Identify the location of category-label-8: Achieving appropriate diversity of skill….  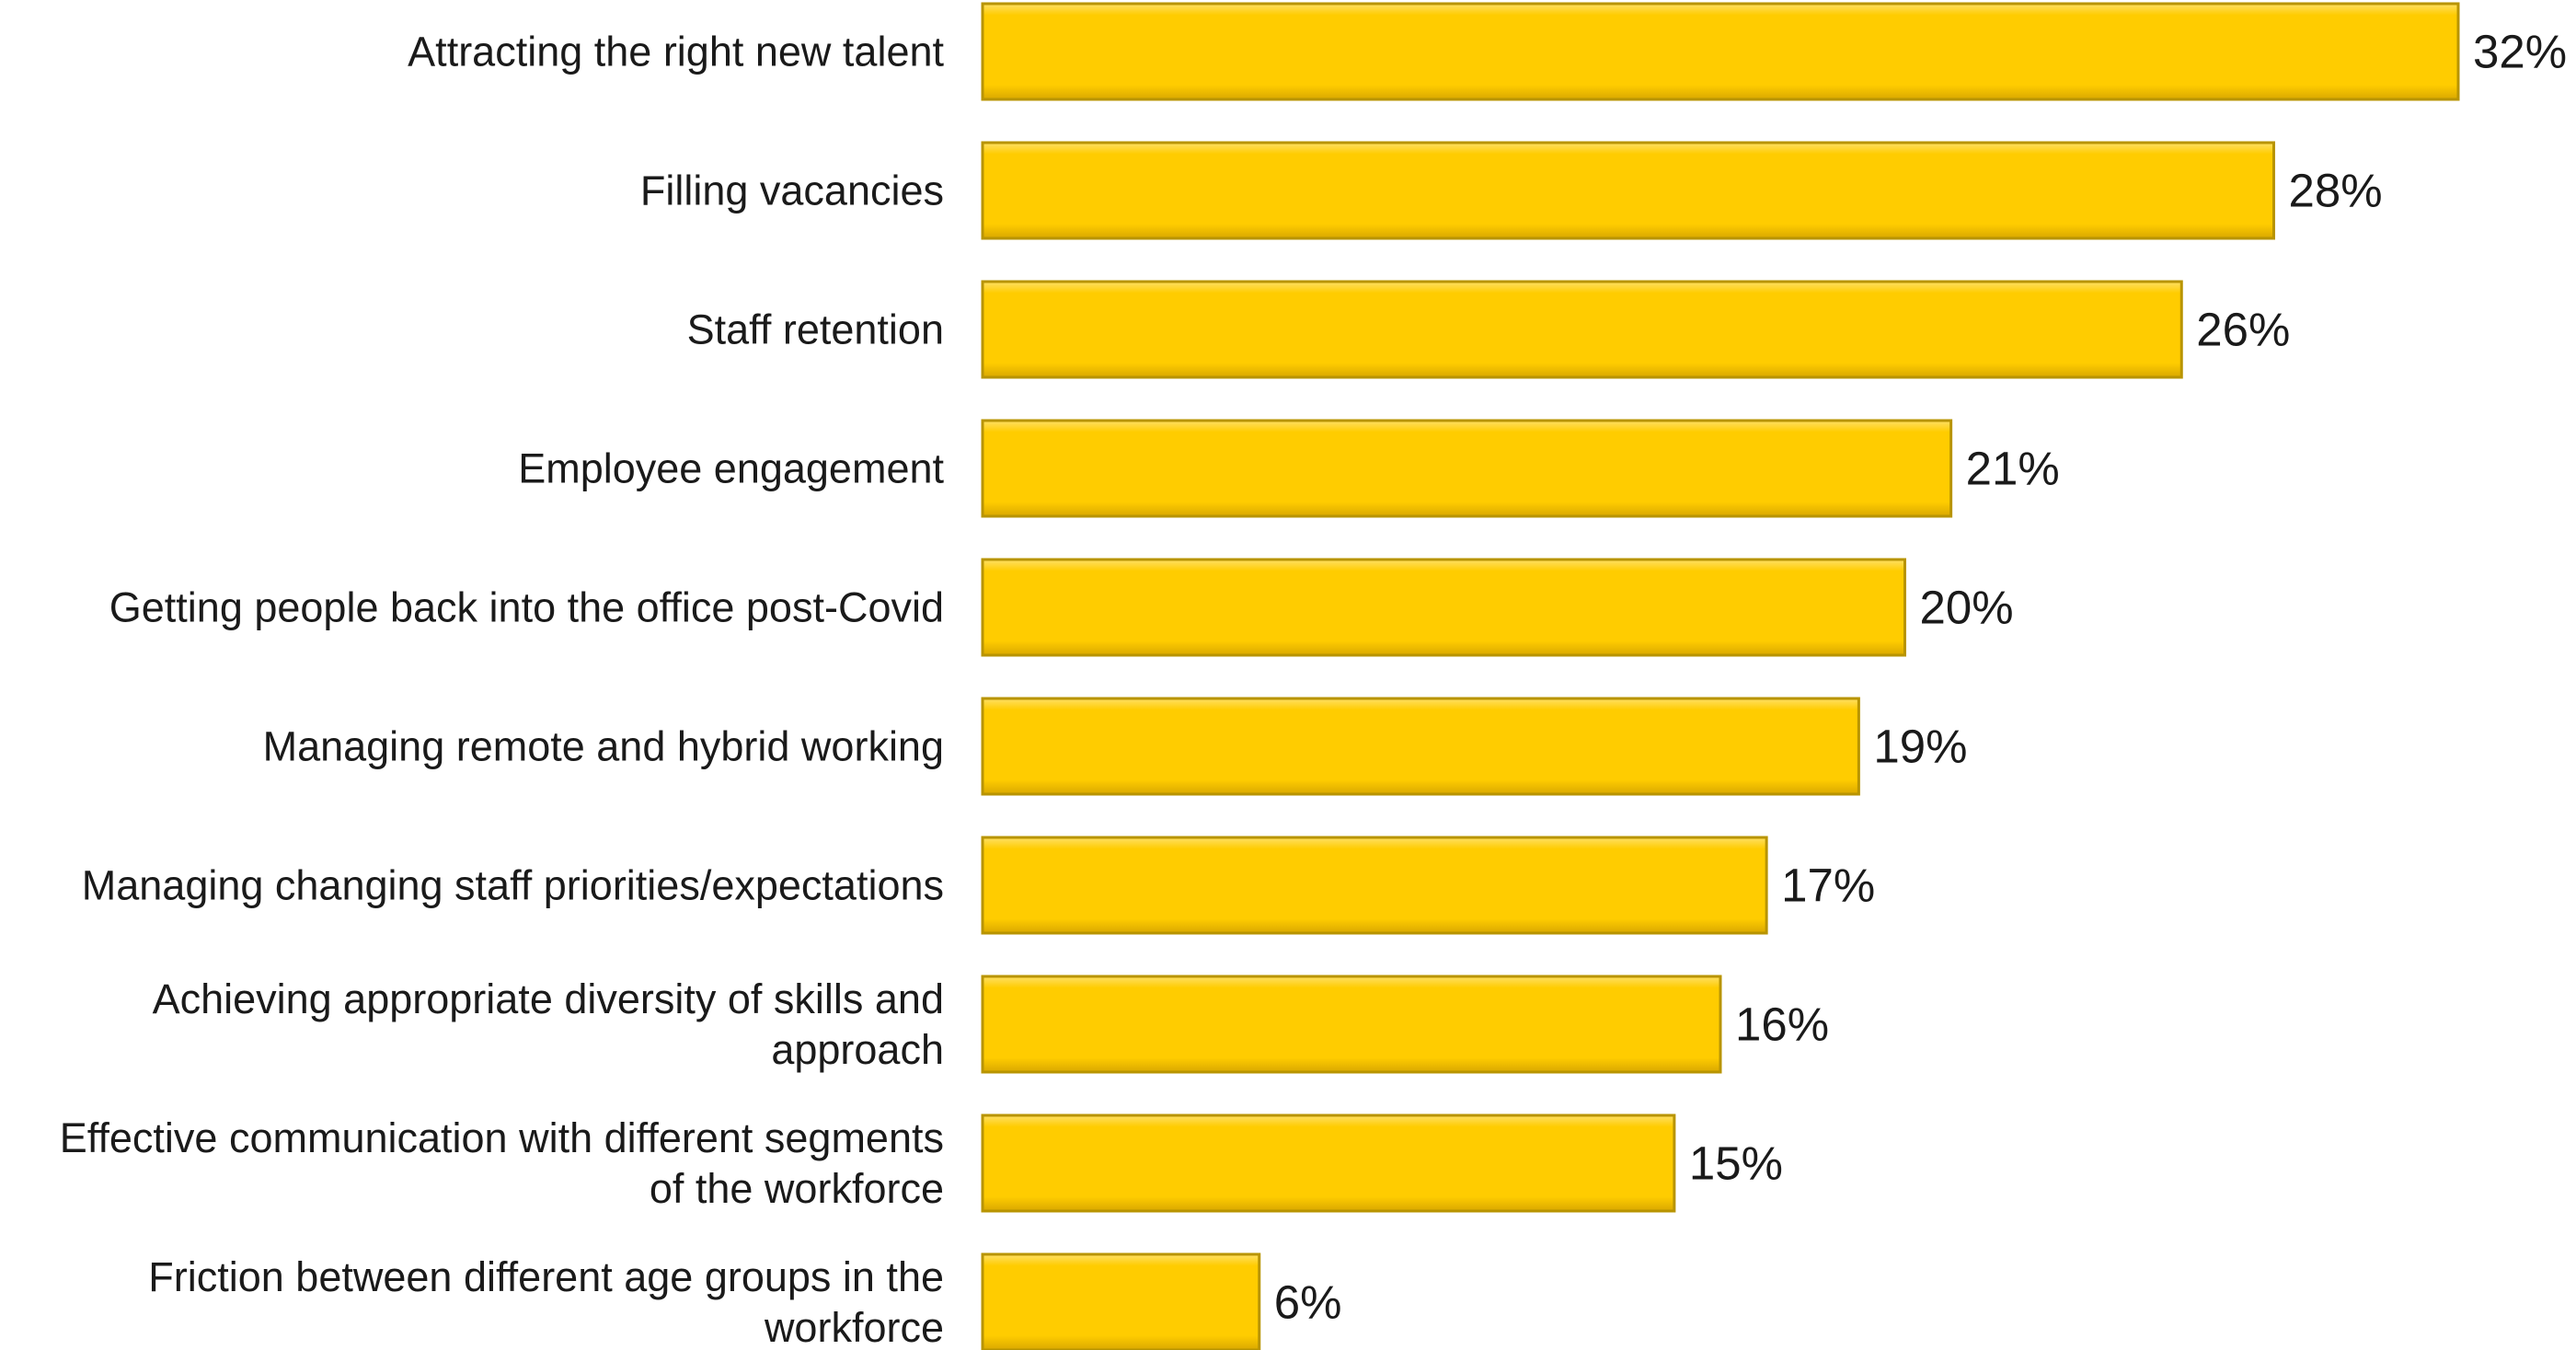
(548, 1024).